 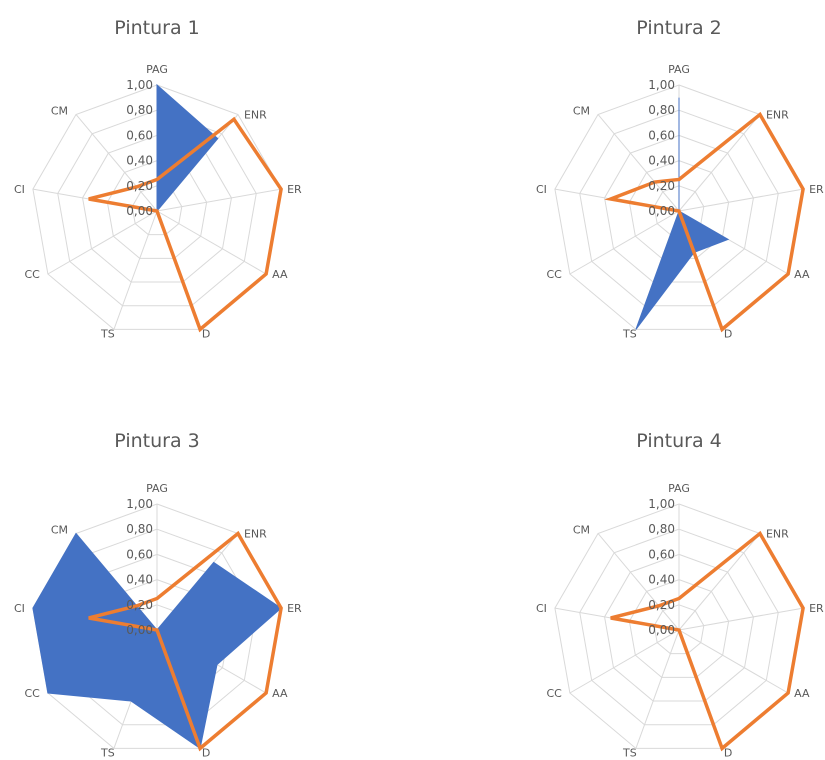 I want to click on chart-title: Pintura 2, so click(x=678, y=28).